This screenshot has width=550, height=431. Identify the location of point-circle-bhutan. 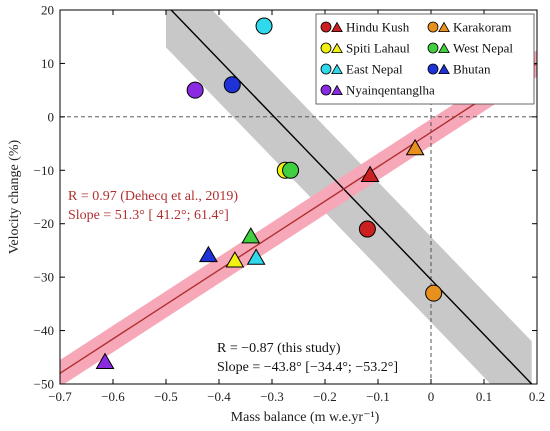
(232, 85).